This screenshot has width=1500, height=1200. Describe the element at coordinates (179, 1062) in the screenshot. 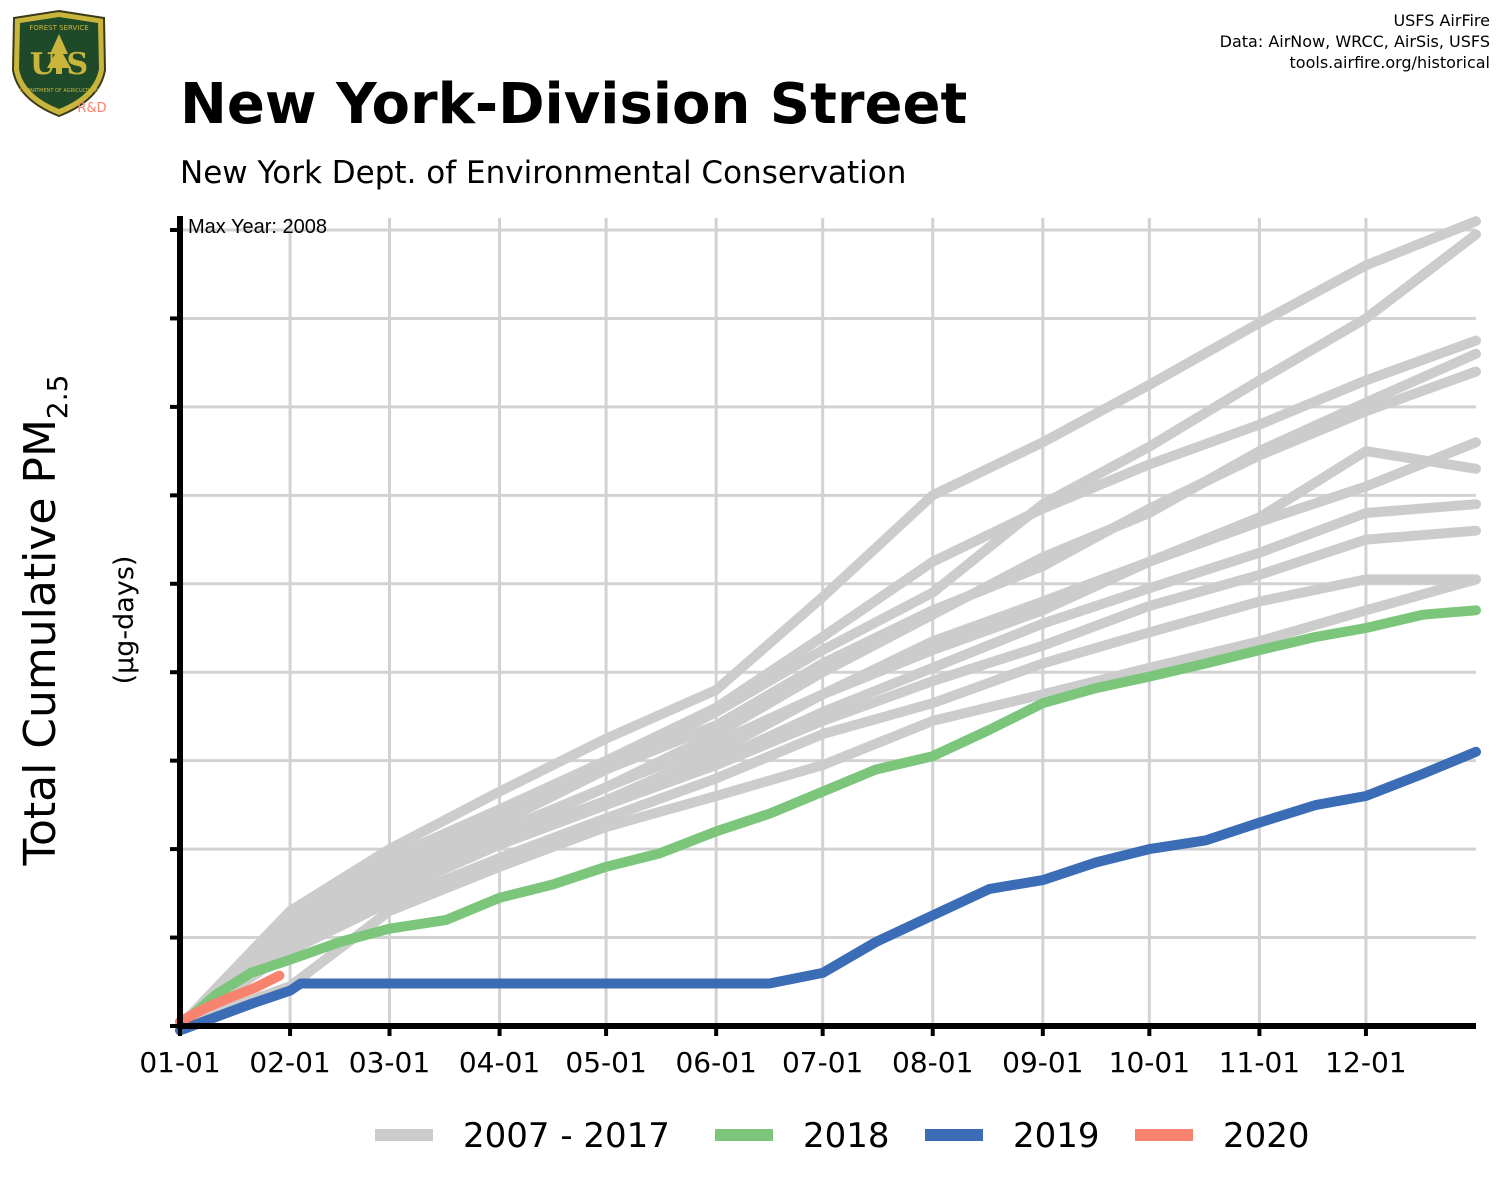

I see `x-tick-label: 01-01` at that location.